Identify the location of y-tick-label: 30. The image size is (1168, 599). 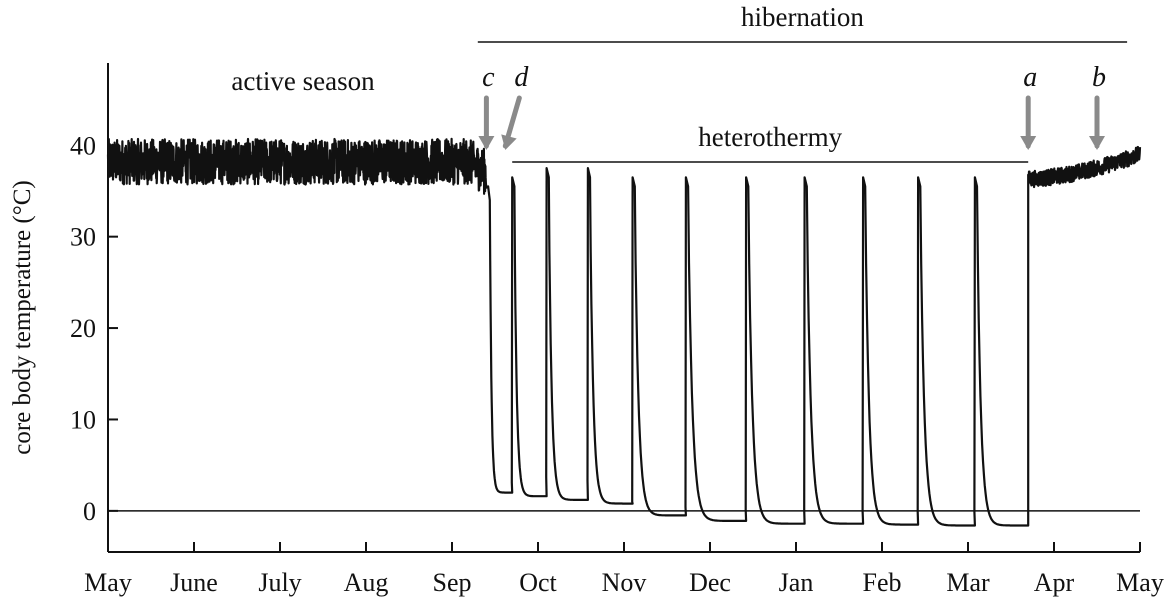
(83, 237).